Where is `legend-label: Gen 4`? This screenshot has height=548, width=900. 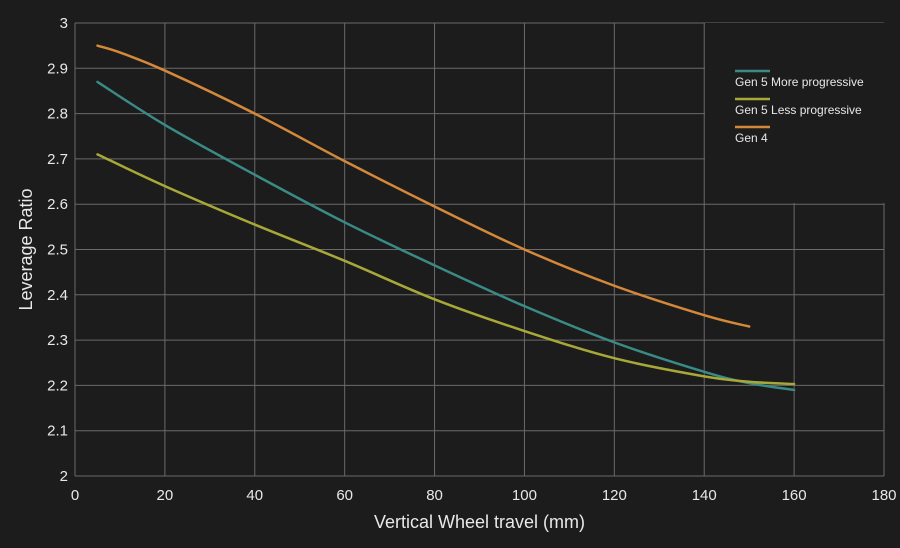
legend-label: Gen 4 is located at coordinates (751, 138).